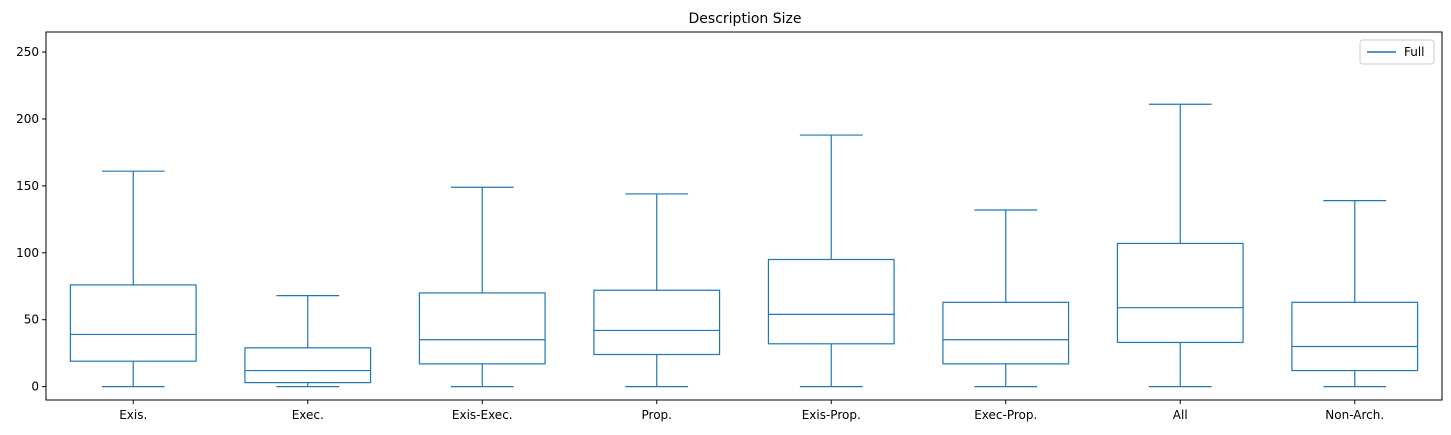  I want to click on y-tick-label: 50, so click(31, 320).